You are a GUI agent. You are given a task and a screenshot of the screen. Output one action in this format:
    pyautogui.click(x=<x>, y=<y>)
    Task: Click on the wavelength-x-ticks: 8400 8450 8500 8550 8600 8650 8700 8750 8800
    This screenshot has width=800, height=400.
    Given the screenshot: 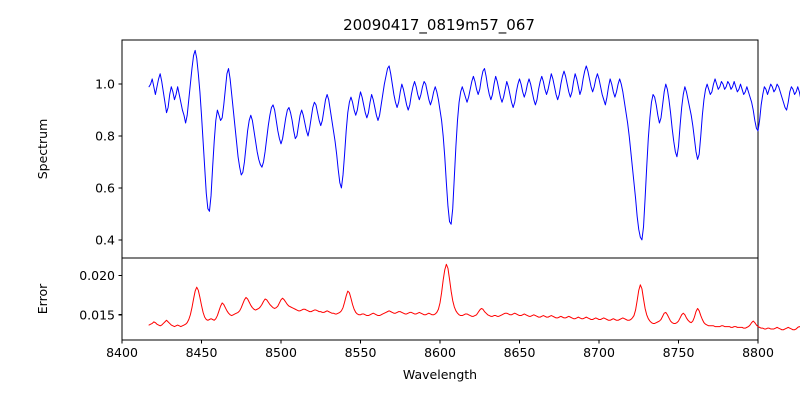 What is the action you would take?
    pyautogui.click(x=440, y=350)
    